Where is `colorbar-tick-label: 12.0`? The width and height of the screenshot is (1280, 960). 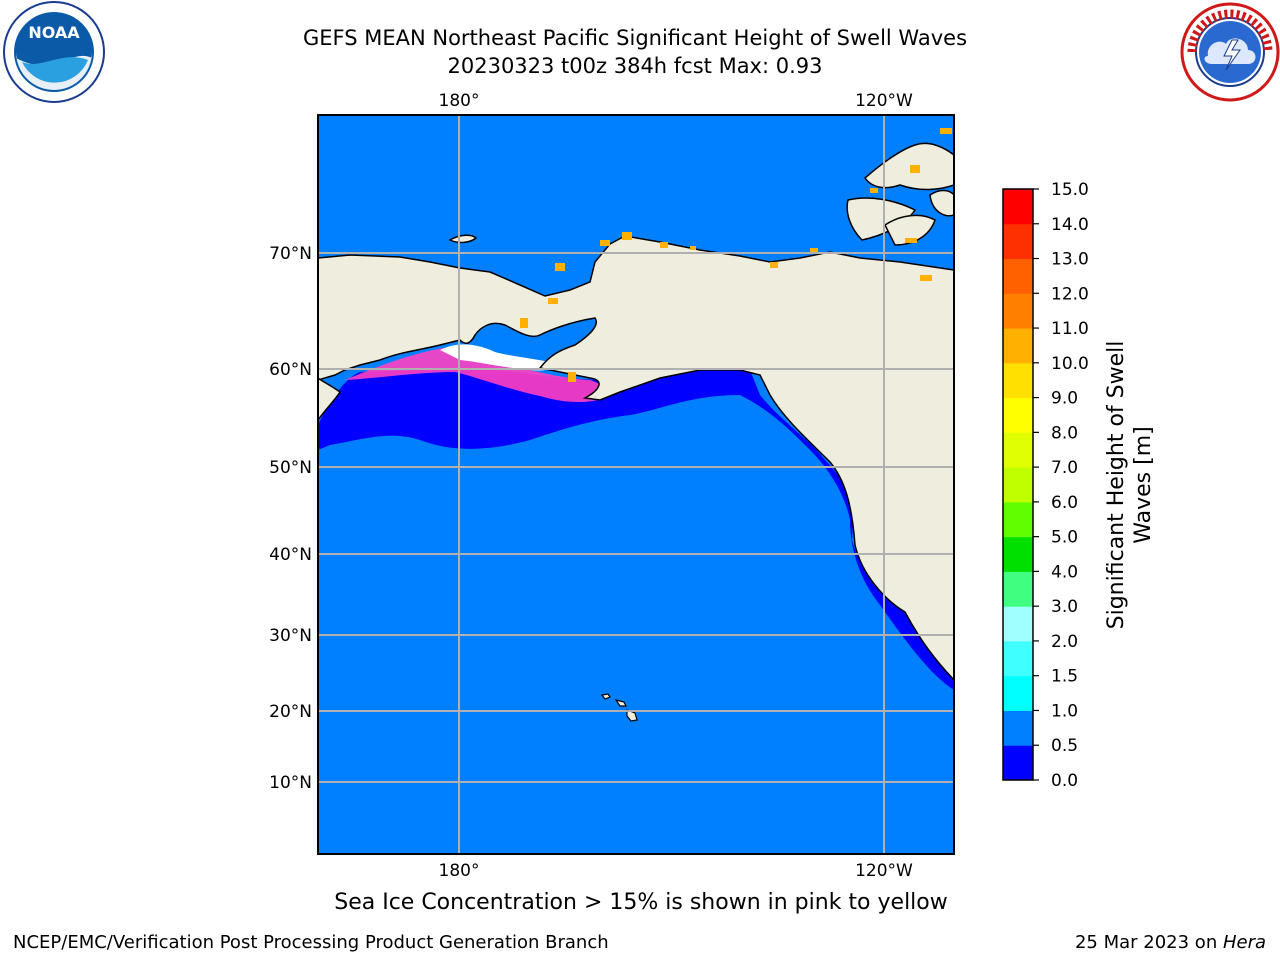
colorbar-tick-label: 12.0 is located at coordinates (1070, 294).